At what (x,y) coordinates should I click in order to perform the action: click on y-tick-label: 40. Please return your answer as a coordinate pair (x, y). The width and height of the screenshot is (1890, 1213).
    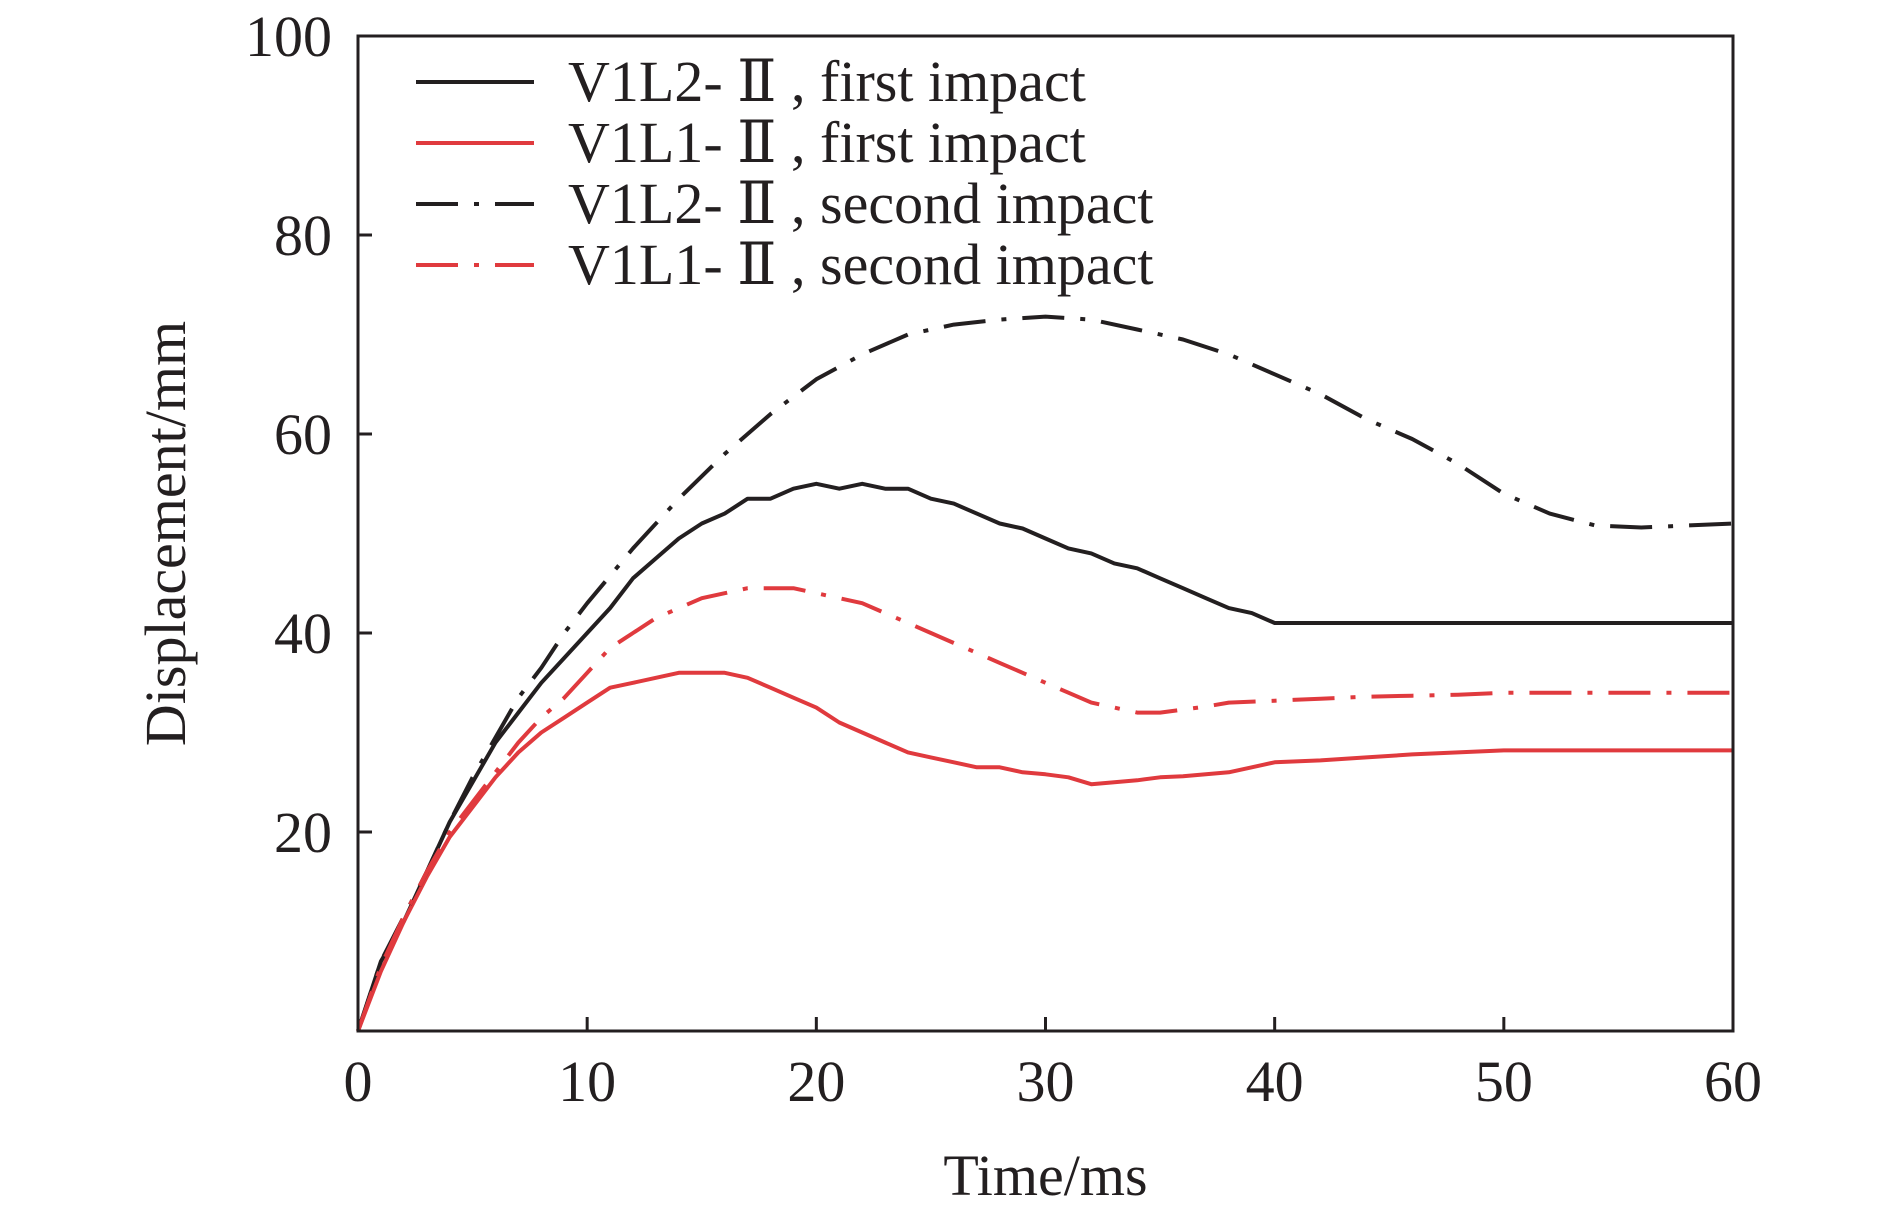
    Looking at the image, I should click on (303, 633).